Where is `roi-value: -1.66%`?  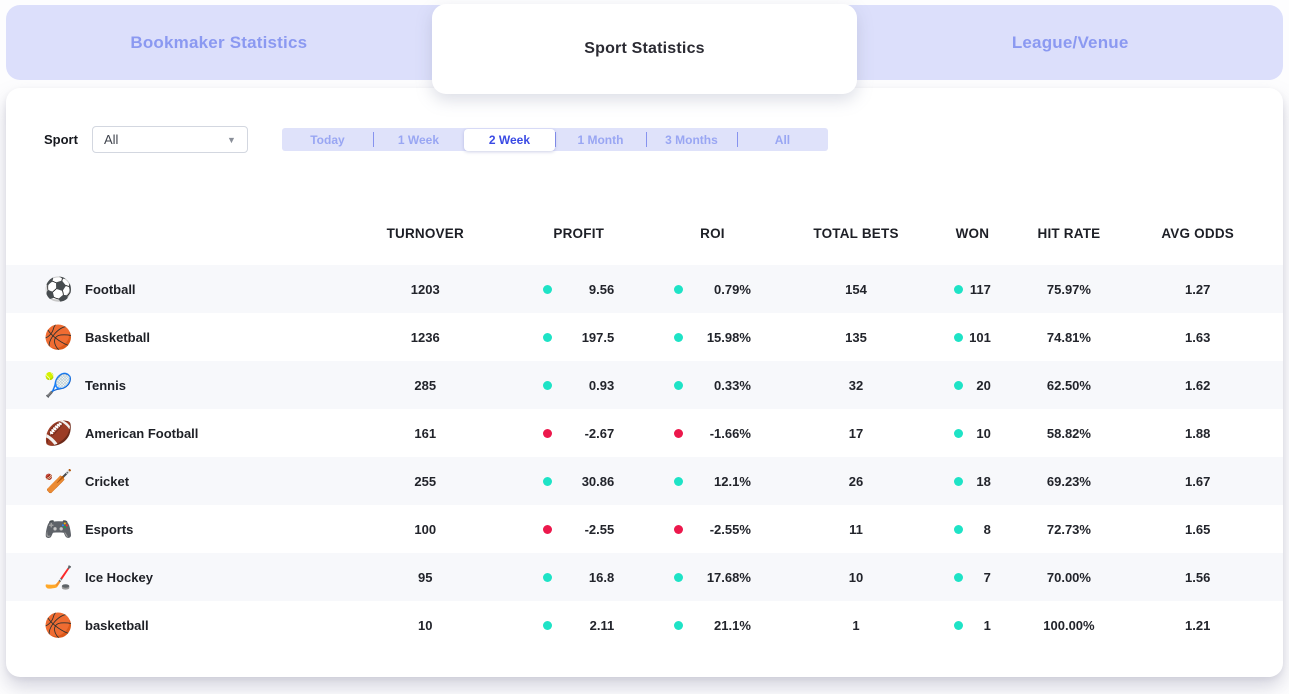
roi-value: -1.66% is located at coordinates (730, 433).